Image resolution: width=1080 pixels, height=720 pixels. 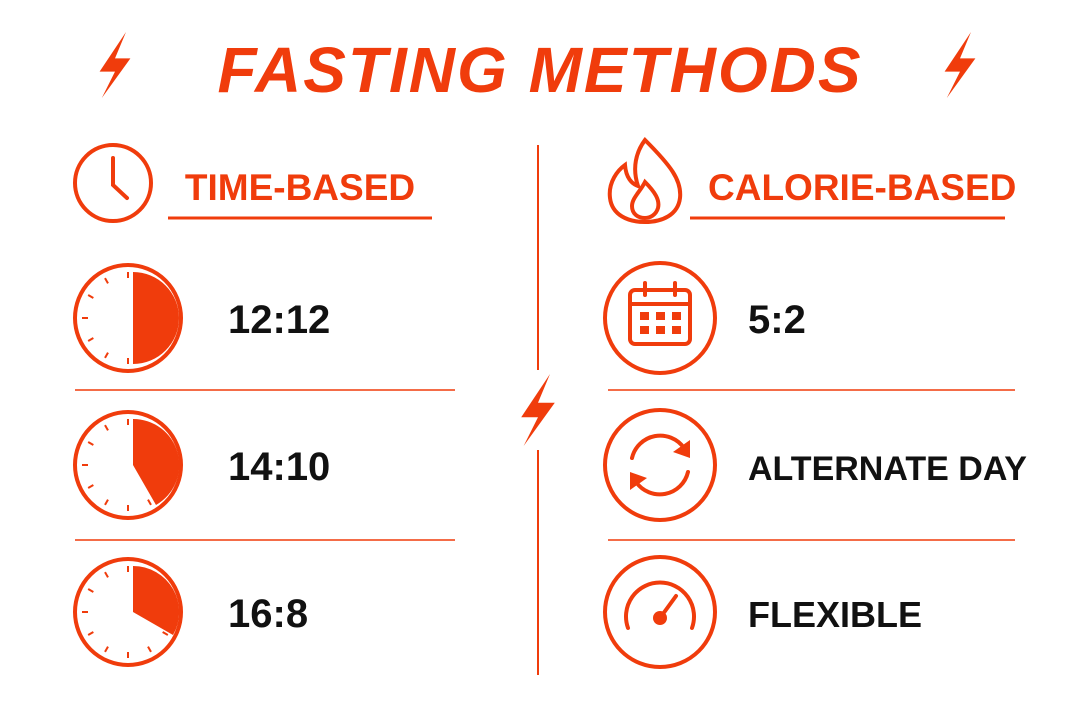 I want to click on method-label: 16:8, so click(x=268, y=614).